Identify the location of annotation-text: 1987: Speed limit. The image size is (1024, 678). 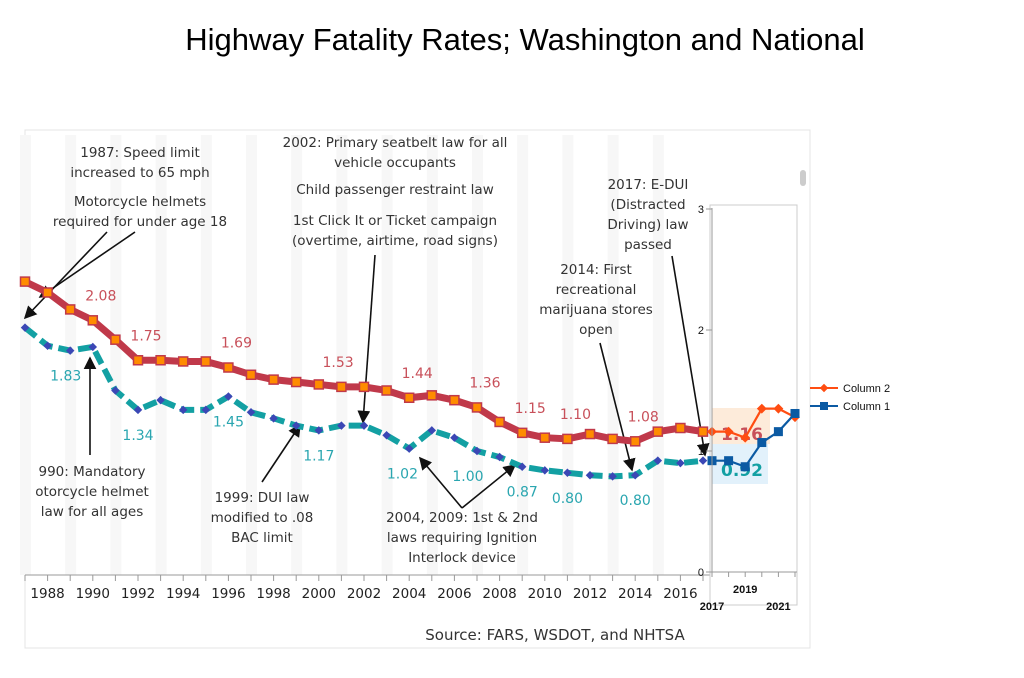
(140, 153).